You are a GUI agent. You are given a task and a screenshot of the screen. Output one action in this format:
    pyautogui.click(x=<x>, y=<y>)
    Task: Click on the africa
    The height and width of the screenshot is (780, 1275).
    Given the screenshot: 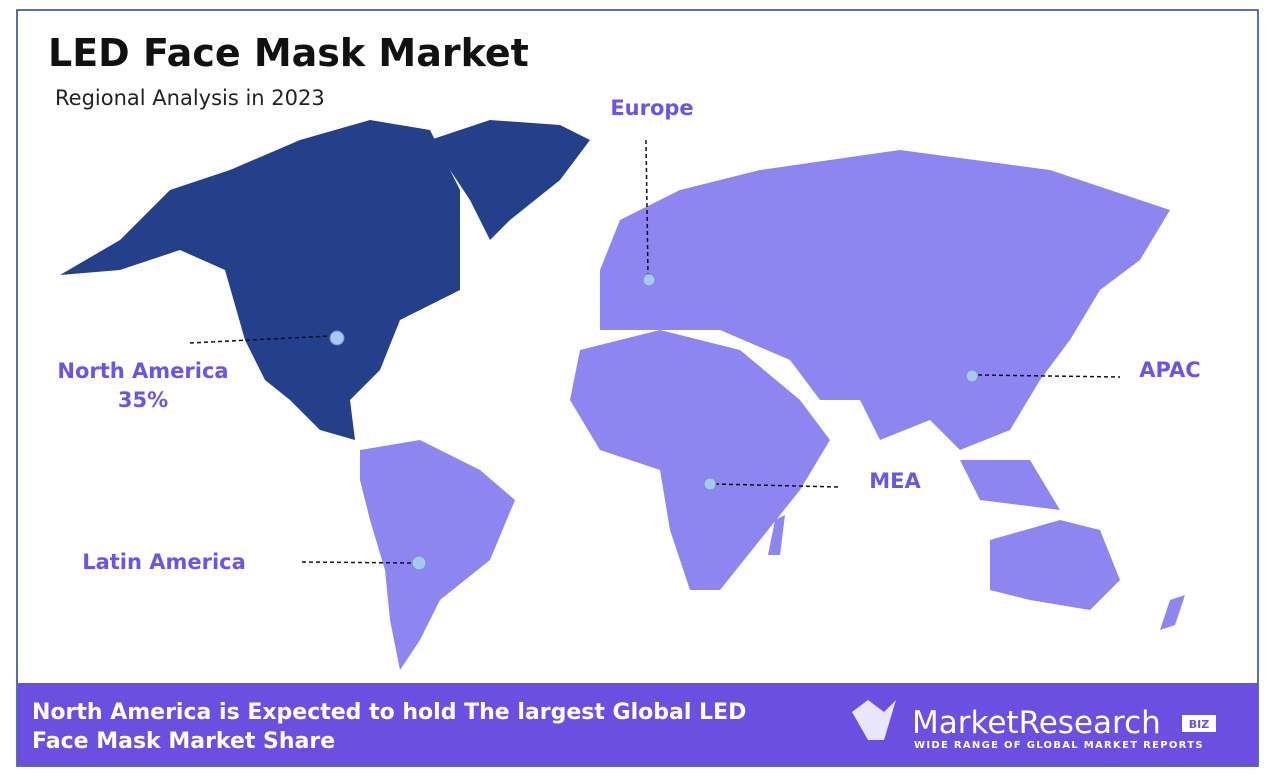 What is the action you would take?
    pyautogui.click(x=700, y=460)
    